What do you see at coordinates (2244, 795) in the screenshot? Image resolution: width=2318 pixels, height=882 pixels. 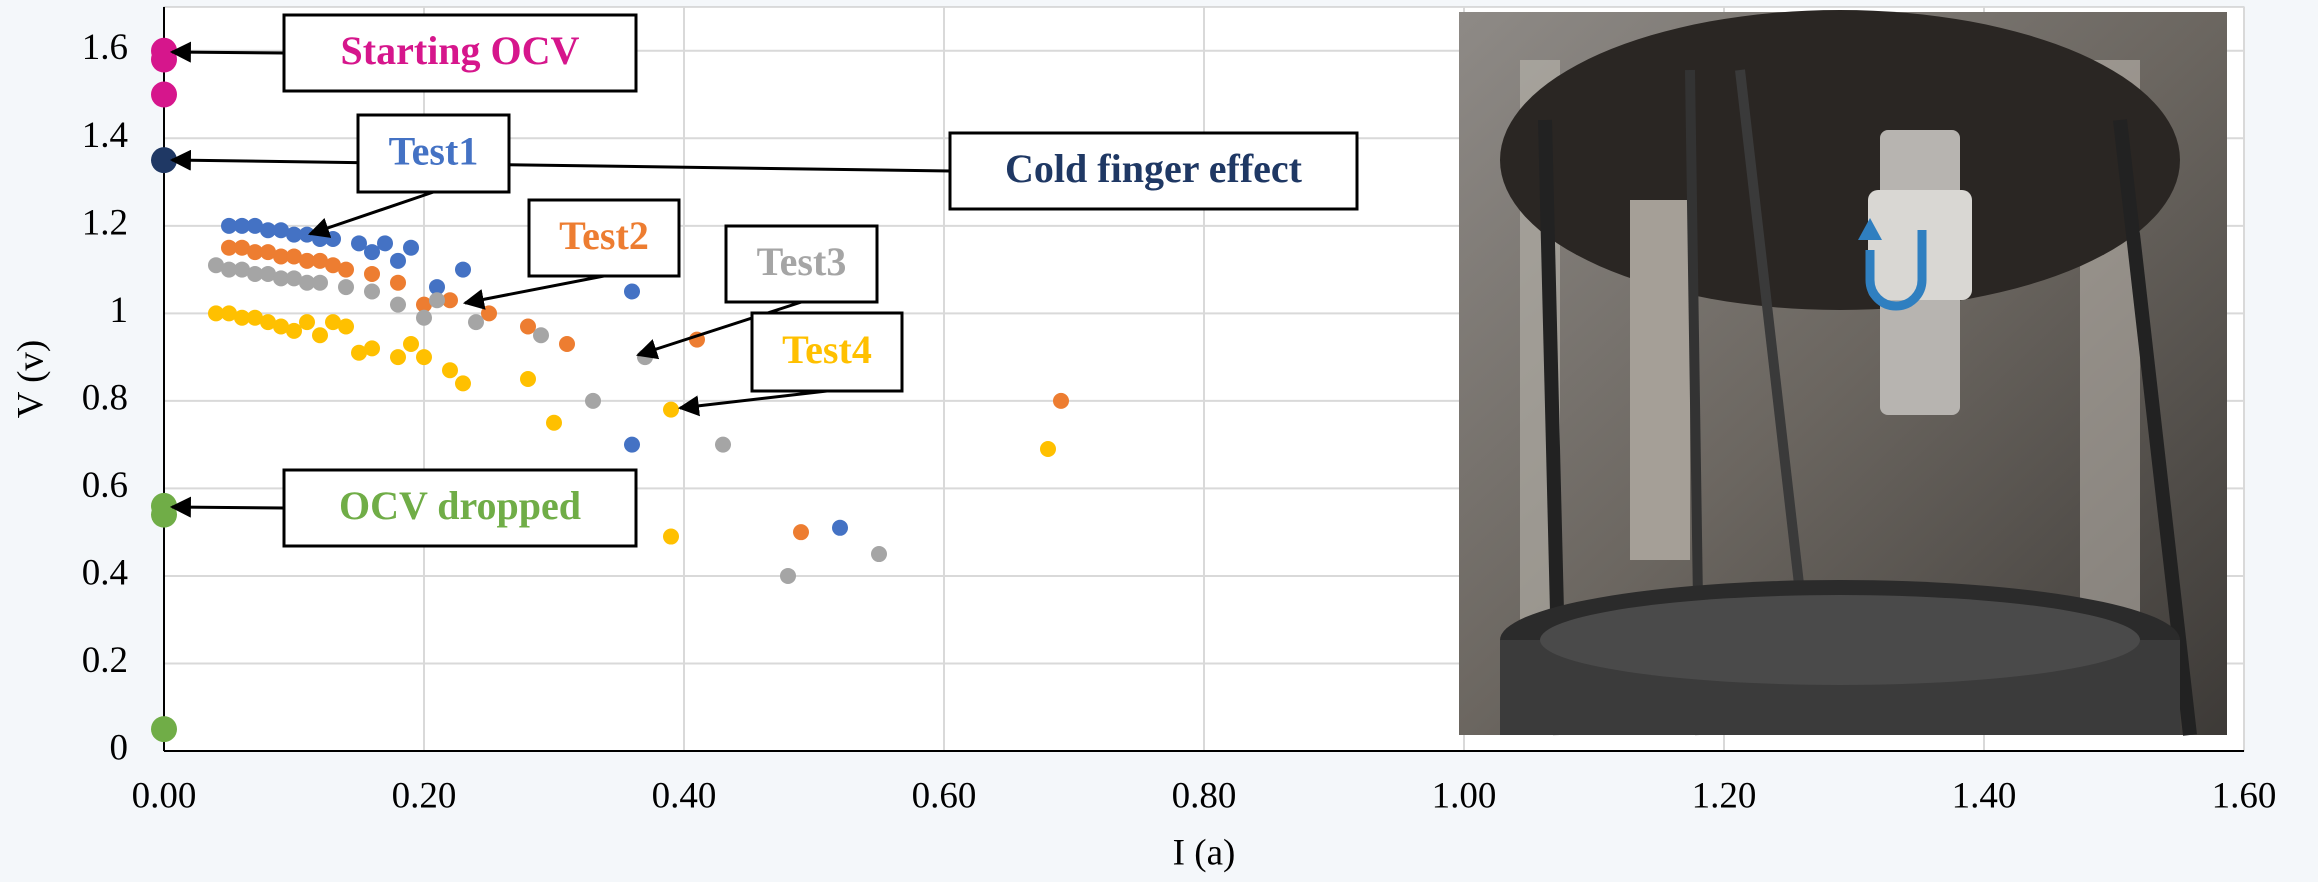 I see `x-tick-label: 1.60` at bounding box center [2244, 795].